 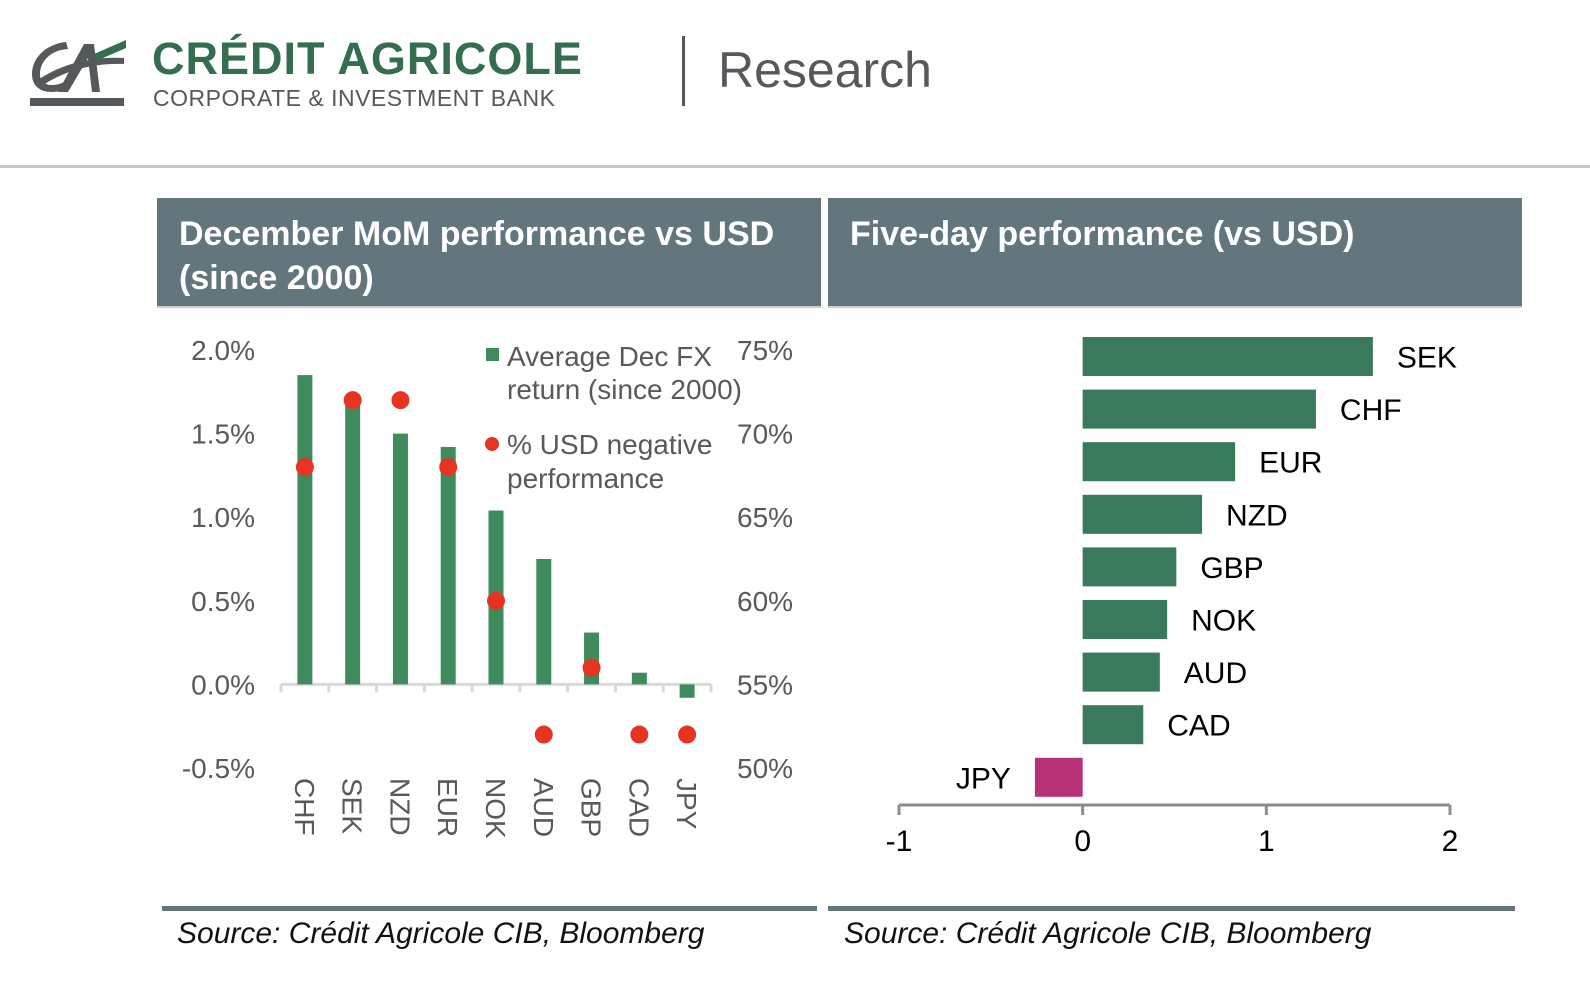 I want to click on dot-sek, so click(x=352, y=400).